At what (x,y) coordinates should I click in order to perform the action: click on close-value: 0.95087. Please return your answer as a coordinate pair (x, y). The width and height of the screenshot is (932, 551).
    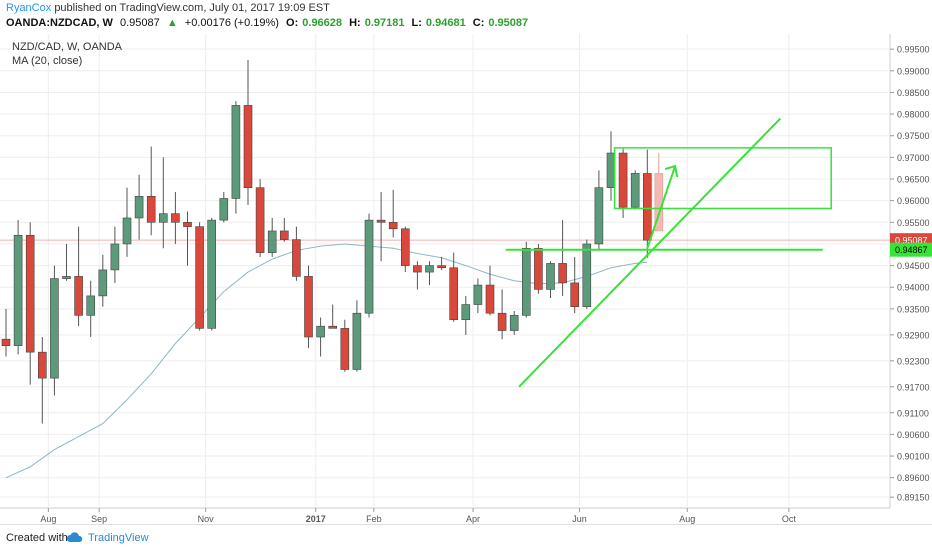
    Looking at the image, I should click on (508, 23).